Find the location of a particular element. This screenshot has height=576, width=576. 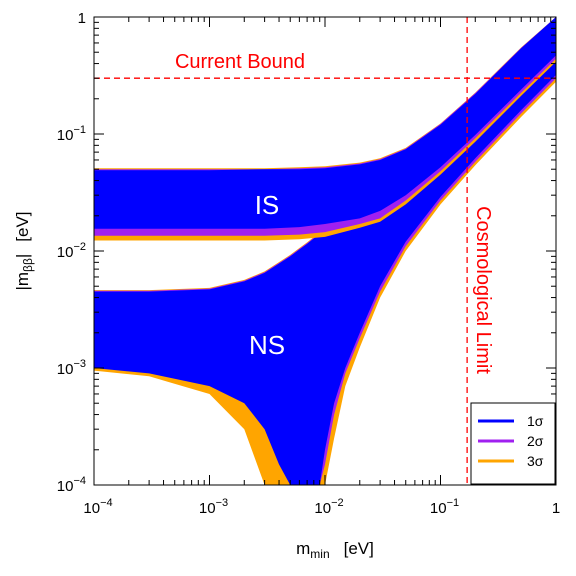

y-tick-label: 10⁻¹ is located at coordinates (71, 134).